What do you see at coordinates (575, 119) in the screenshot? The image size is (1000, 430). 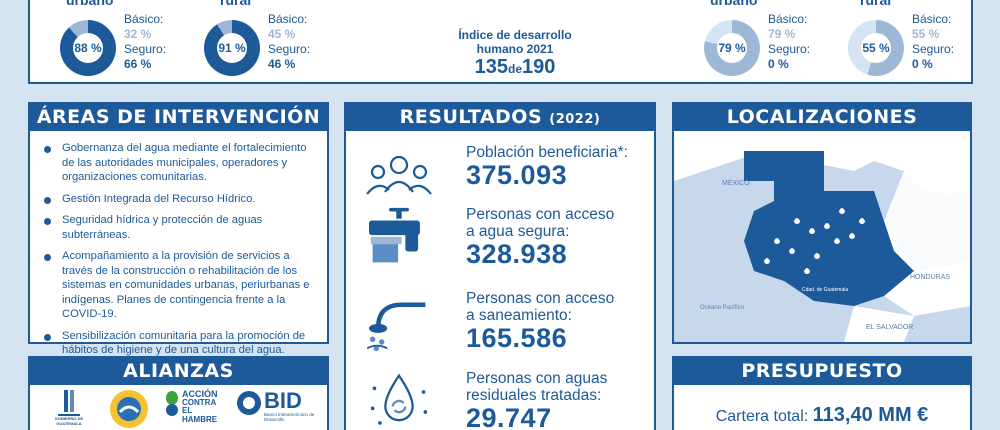 I see `resultados-year: (2022)` at bounding box center [575, 119].